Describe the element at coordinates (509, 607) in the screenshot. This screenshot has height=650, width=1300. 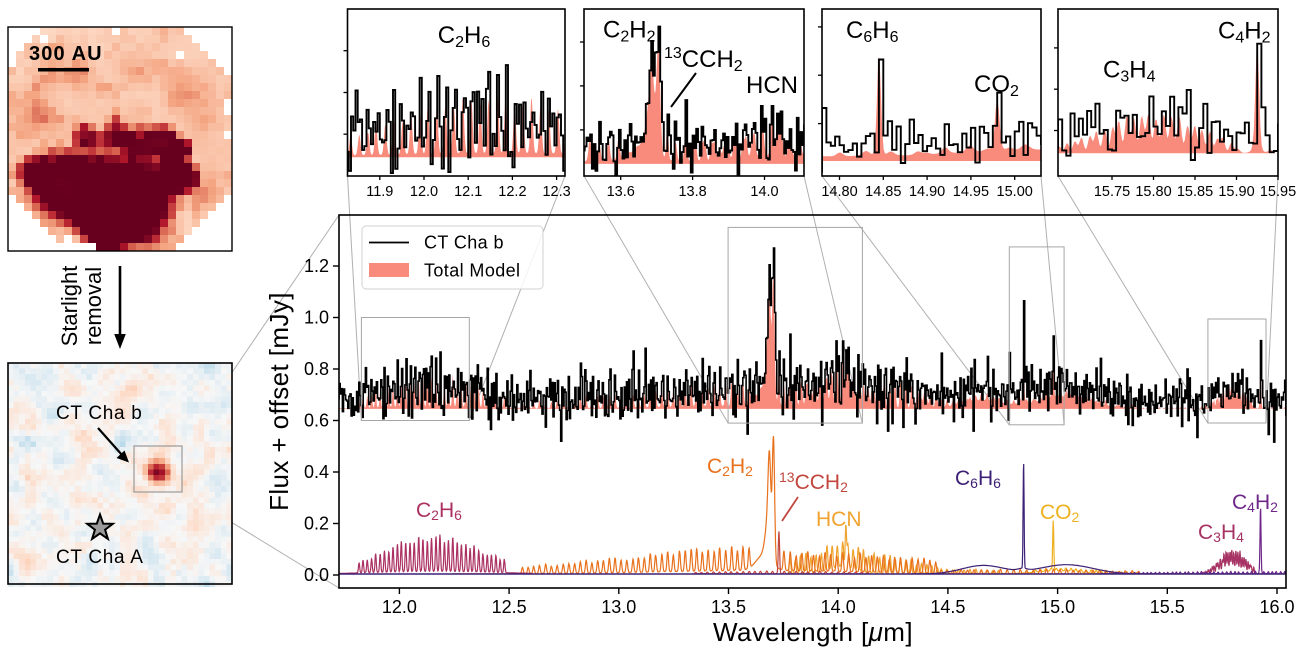
I see `svg-text: 12.5` at that location.